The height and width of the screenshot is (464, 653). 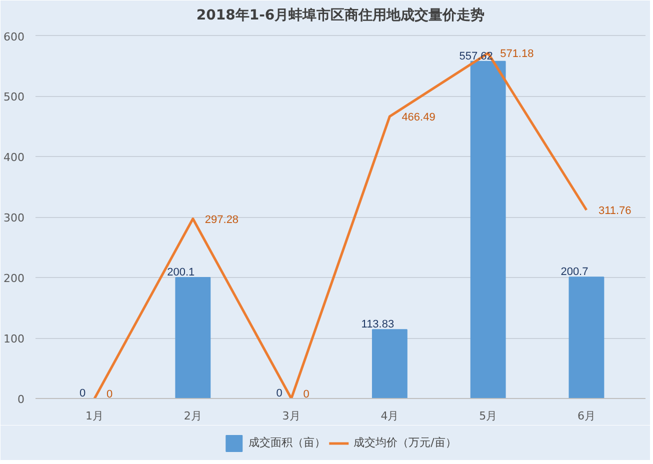 I want to click on data-label: 297.28, so click(x=221, y=220).